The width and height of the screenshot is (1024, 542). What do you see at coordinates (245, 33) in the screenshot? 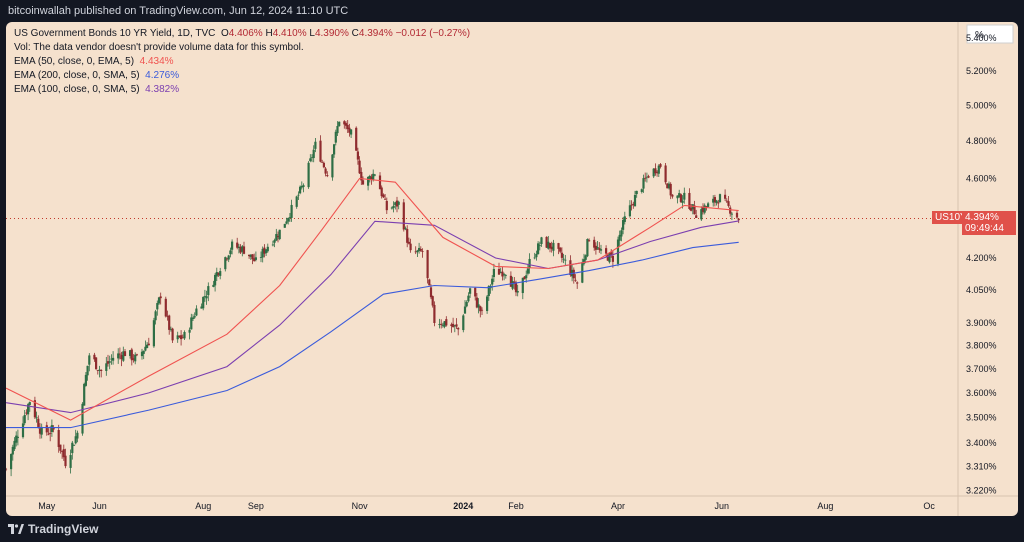
I see `open-value: 4.406%` at bounding box center [245, 33].